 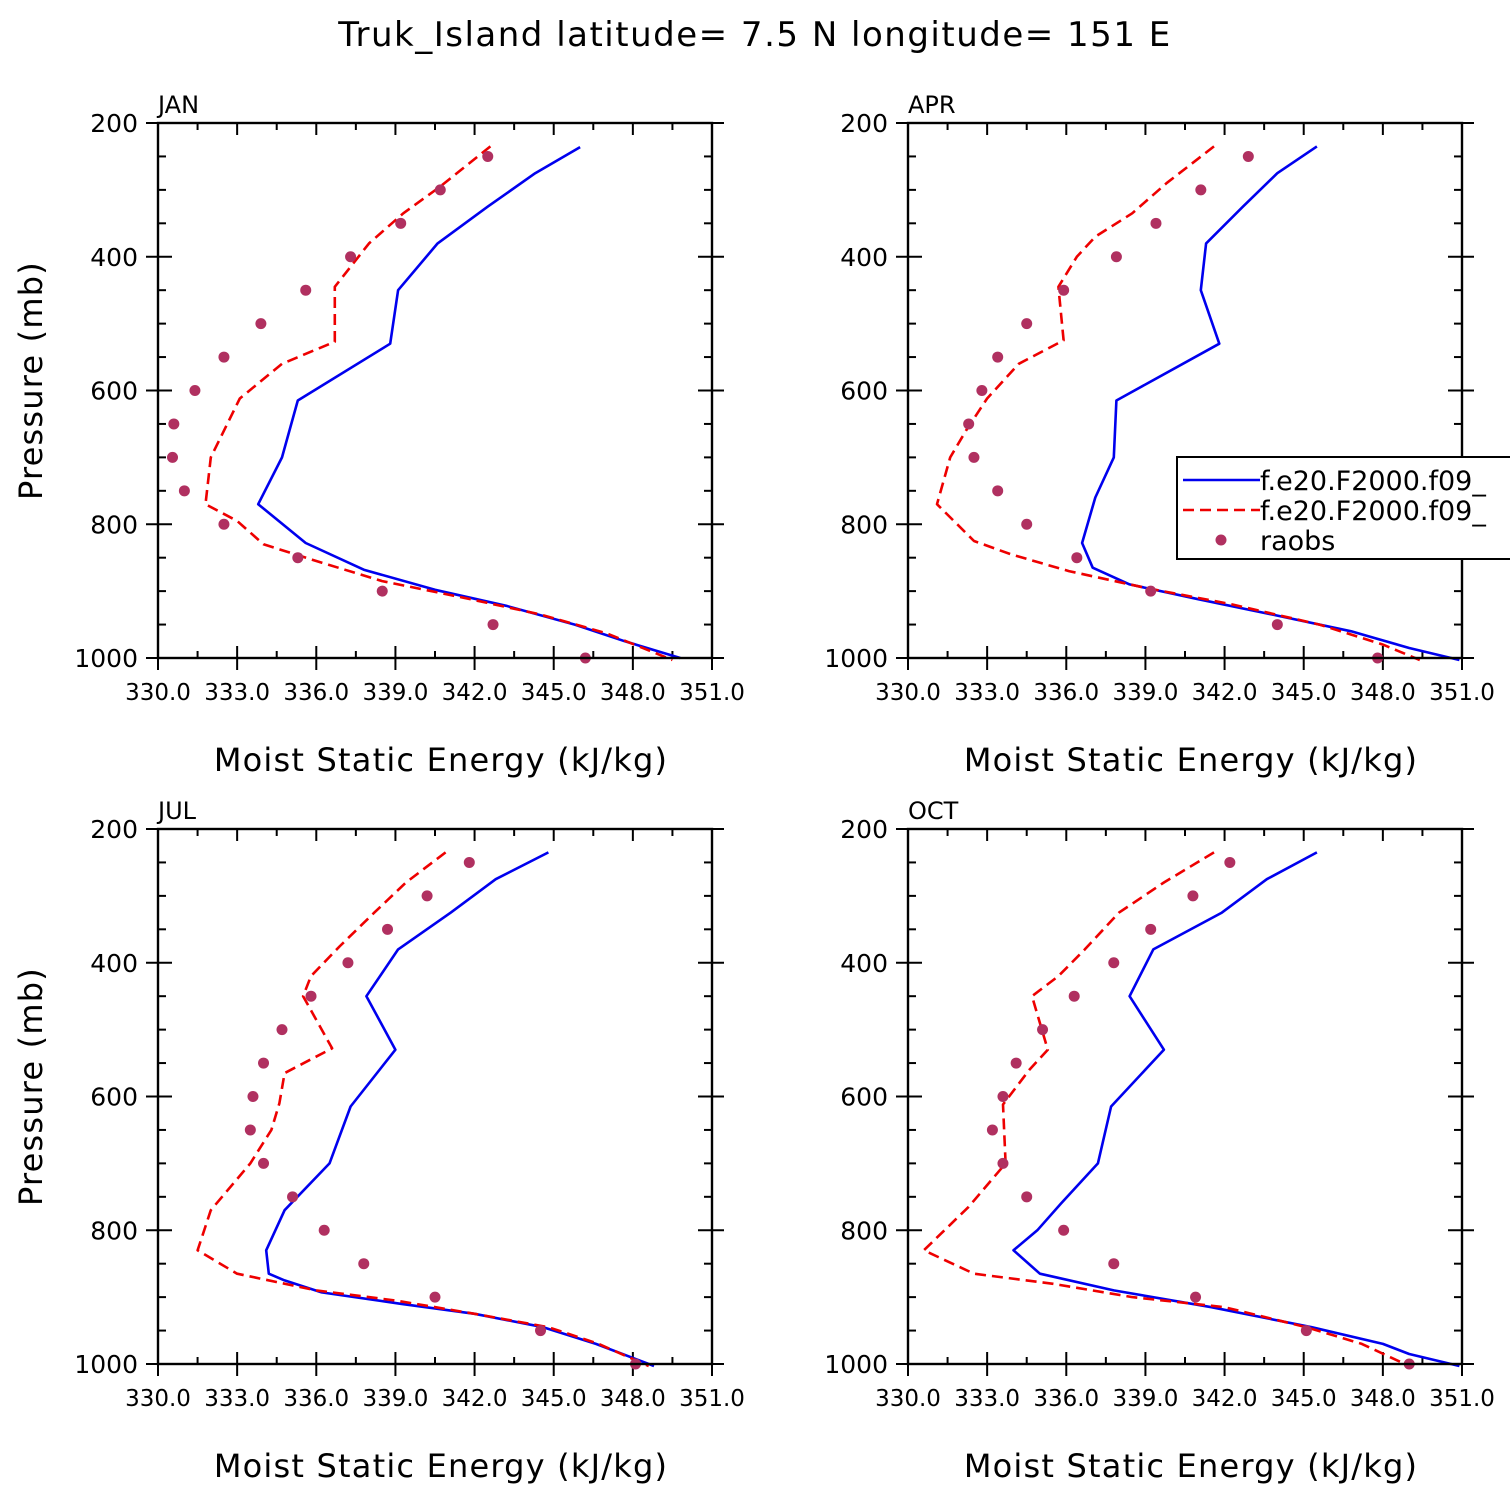 What do you see at coordinates (1304, 693) in the screenshot?
I see `x-tick-label: 345.0` at bounding box center [1304, 693].